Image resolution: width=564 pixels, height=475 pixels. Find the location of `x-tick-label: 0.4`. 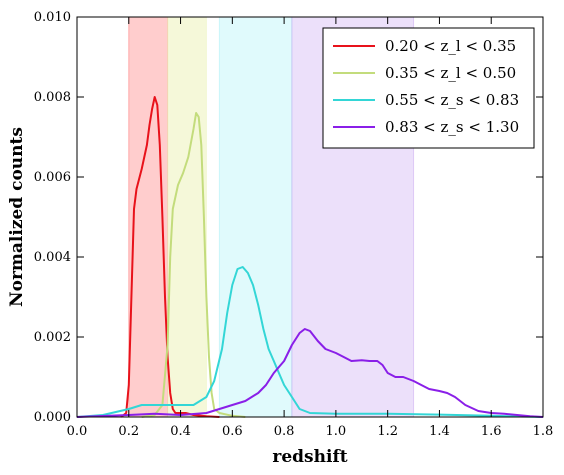

x-tick-label: 0.4 is located at coordinates (180, 431).